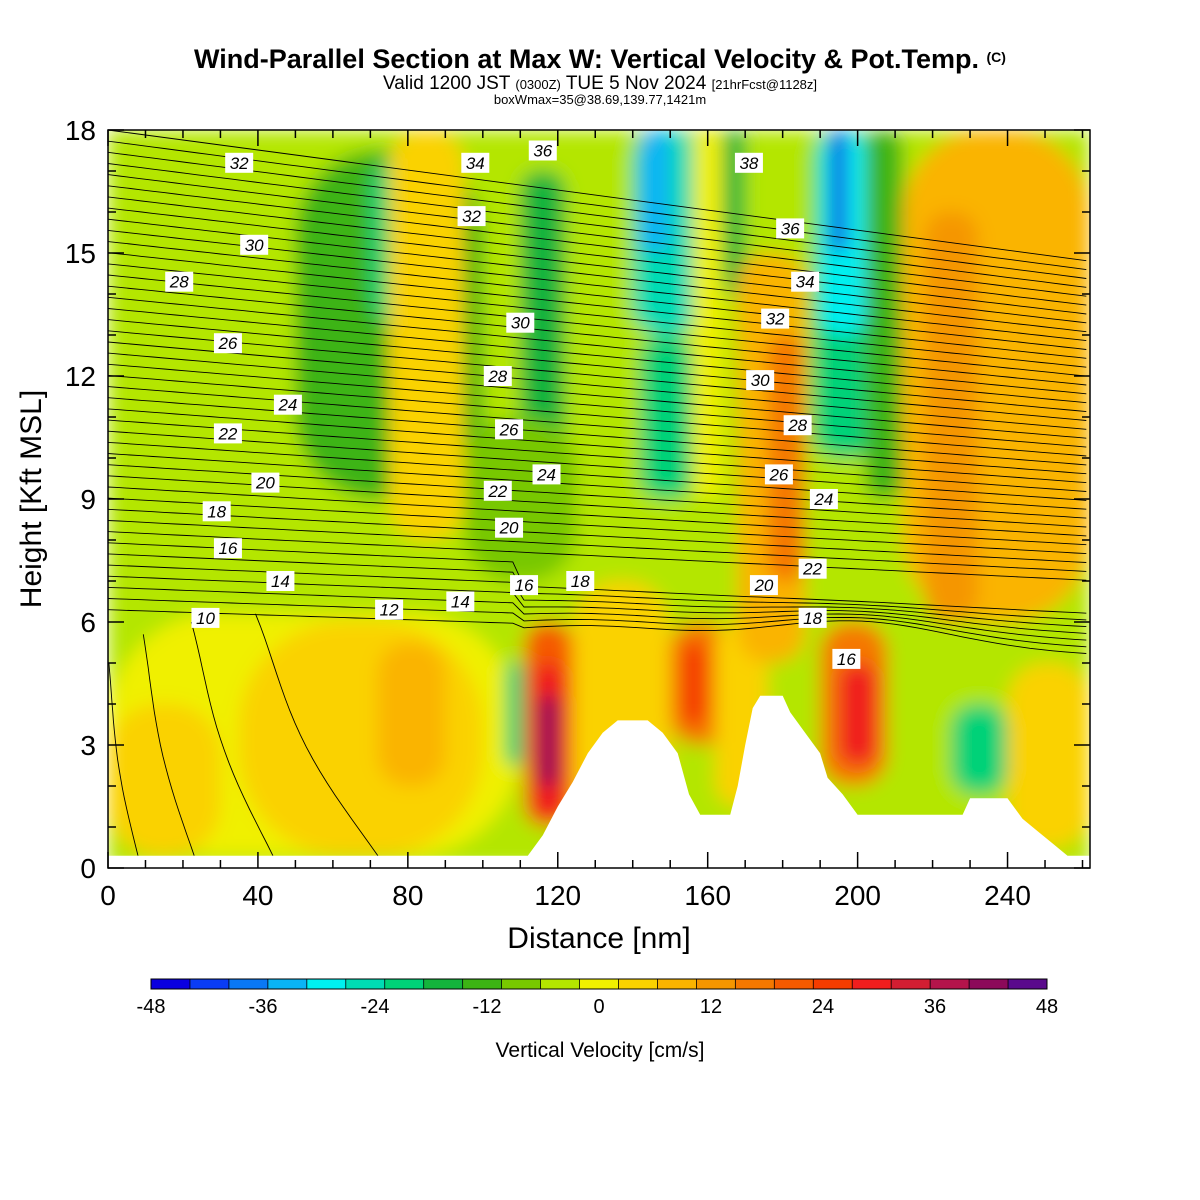  I want to click on x-tick-label: 80, so click(407, 895).